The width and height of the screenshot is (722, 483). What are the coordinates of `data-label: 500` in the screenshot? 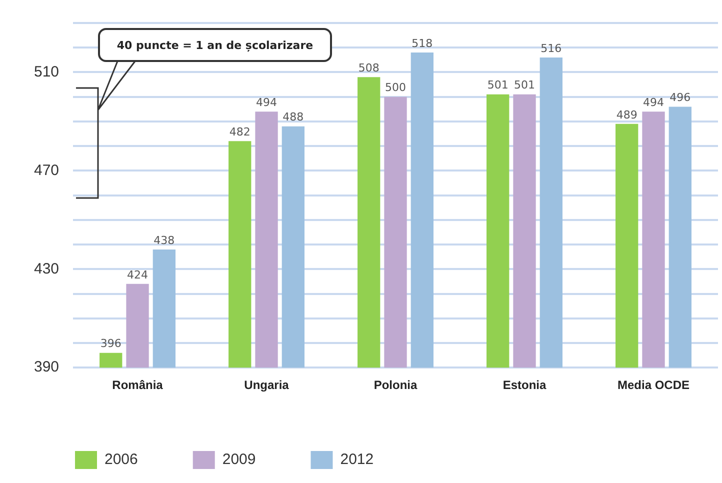 It's located at (395, 87).